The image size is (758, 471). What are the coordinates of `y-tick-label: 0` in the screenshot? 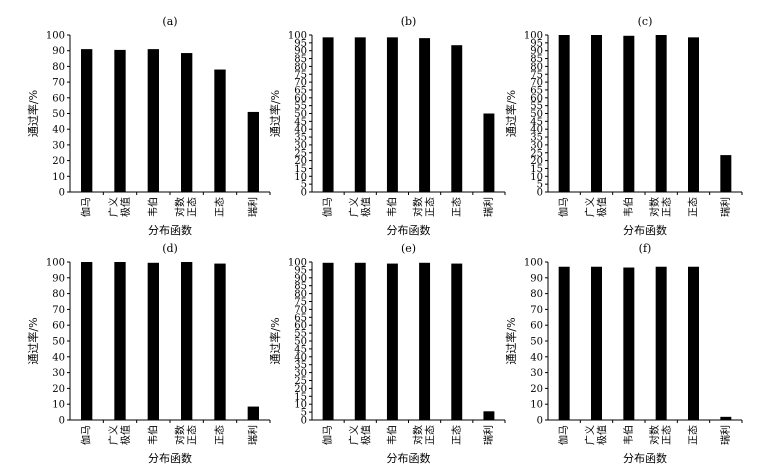 It's located at (540, 421).